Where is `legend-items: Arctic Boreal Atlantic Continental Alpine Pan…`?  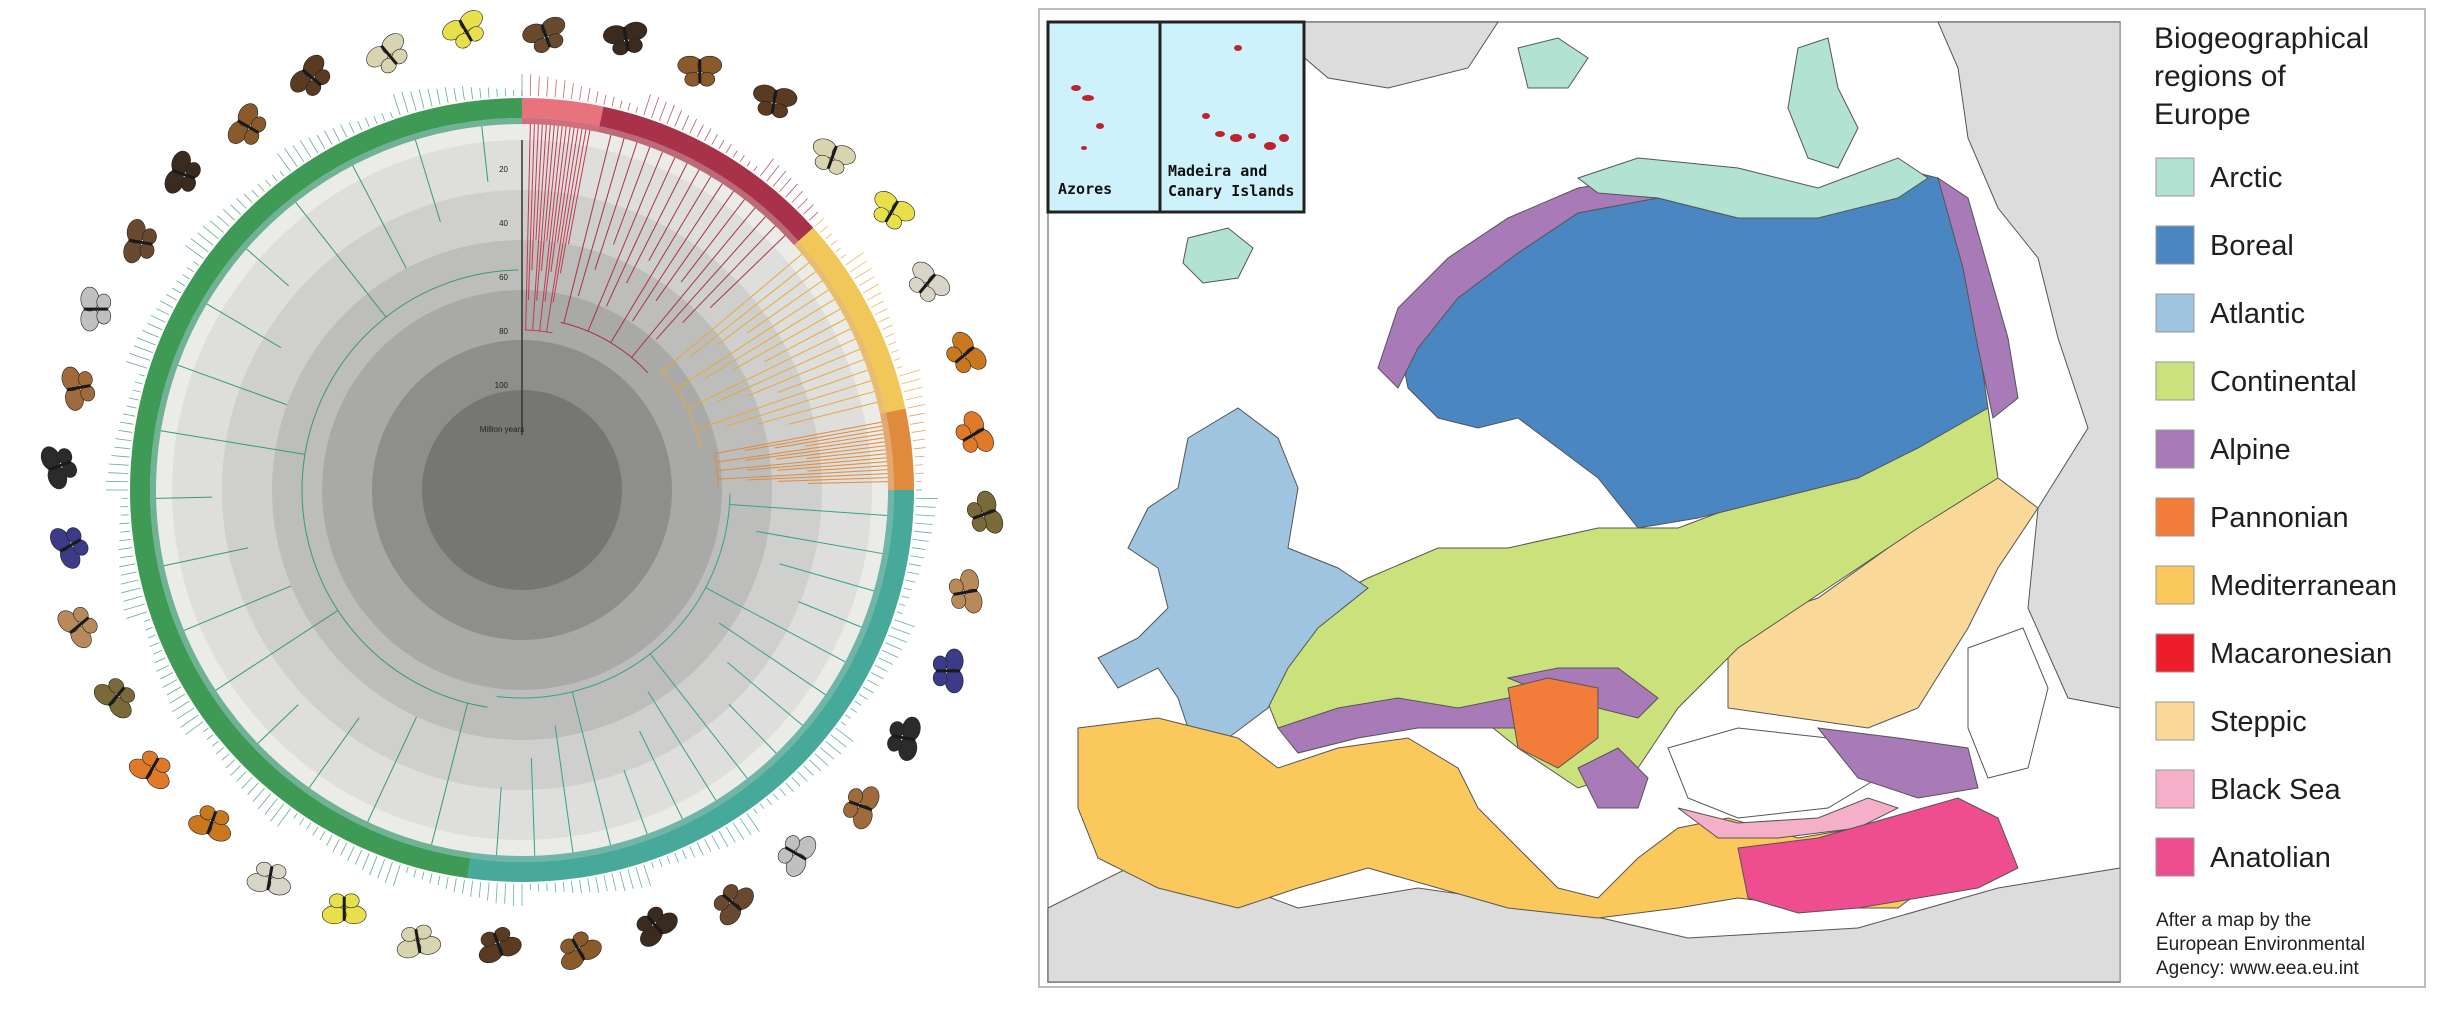 legend-items: Arctic Boreal Atlantic Continental Alpine Pan… is located at coordinates (2276, 517).